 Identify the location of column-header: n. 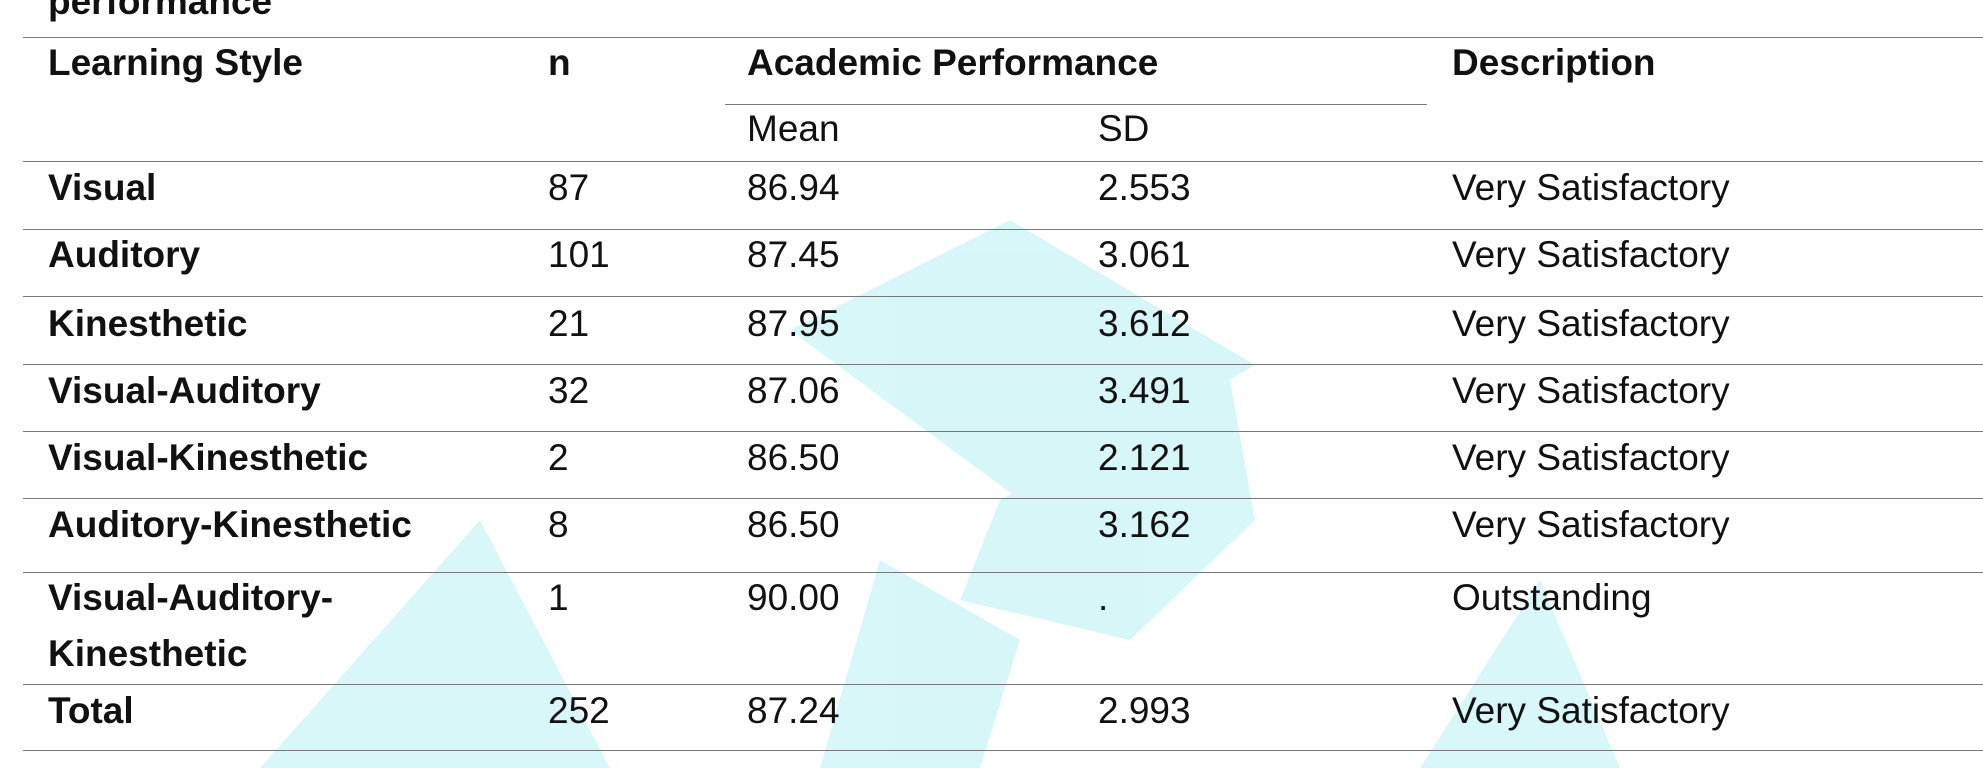
(559, 62).